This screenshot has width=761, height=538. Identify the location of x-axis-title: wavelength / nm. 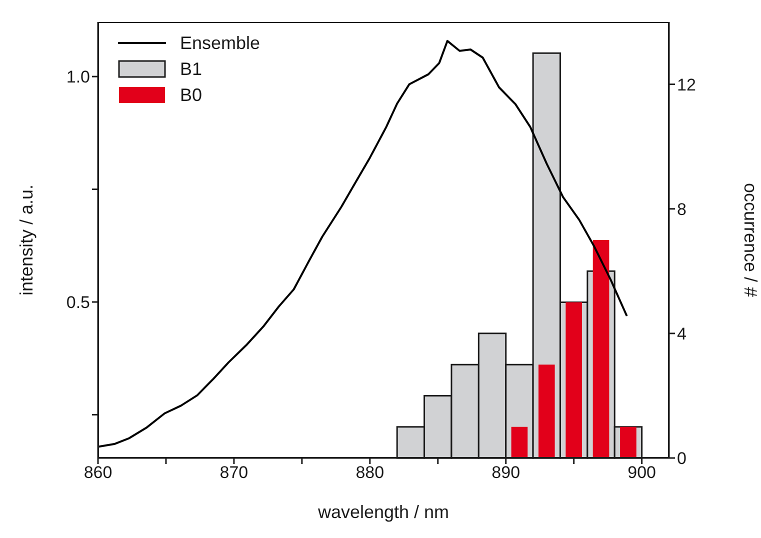
(383, 512).